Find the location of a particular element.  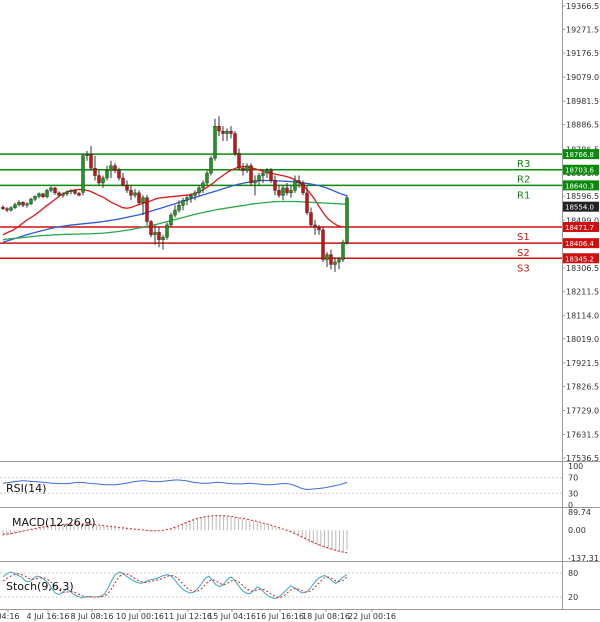

price-tick-label: 18306.5 is located at coordinates (582, 268).